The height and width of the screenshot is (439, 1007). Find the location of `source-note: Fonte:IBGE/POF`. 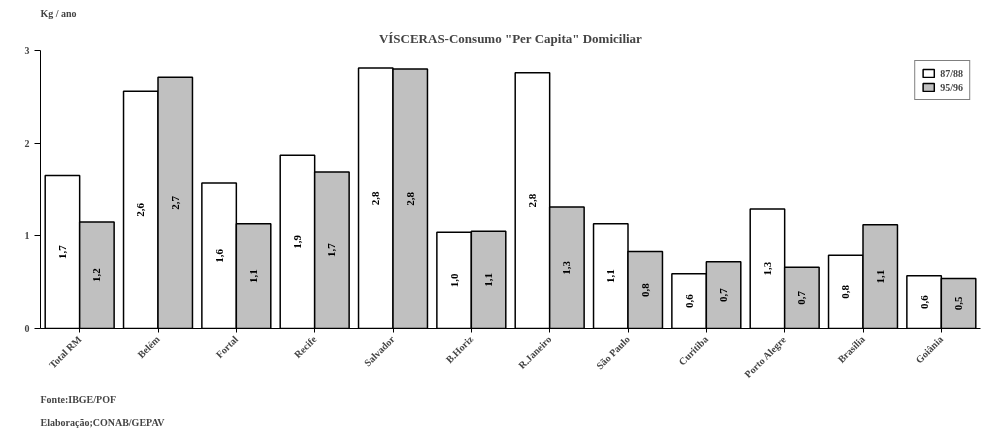

source-note: Fonte:IBGE/POF is located at coordinates (78, 399).